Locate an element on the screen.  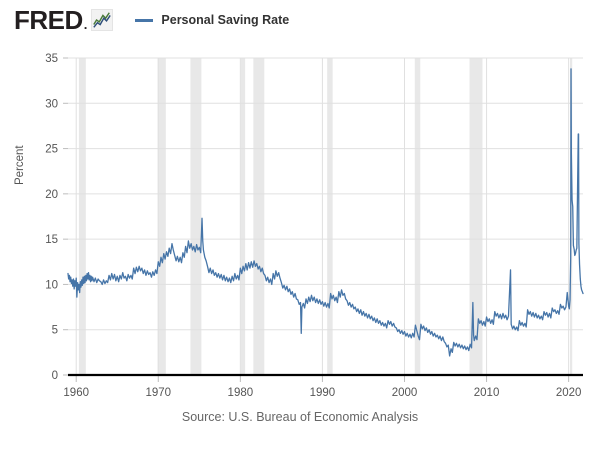
xtick-label-group: 1960 1970 1980 1990 2000 2010 2020 is located at coordinates (322, 393).